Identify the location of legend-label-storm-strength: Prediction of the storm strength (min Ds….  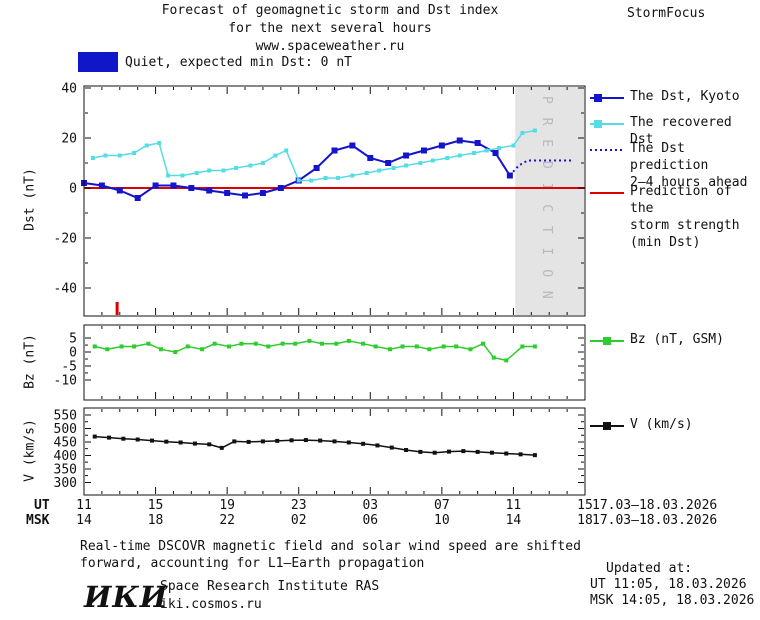
(695, 217).